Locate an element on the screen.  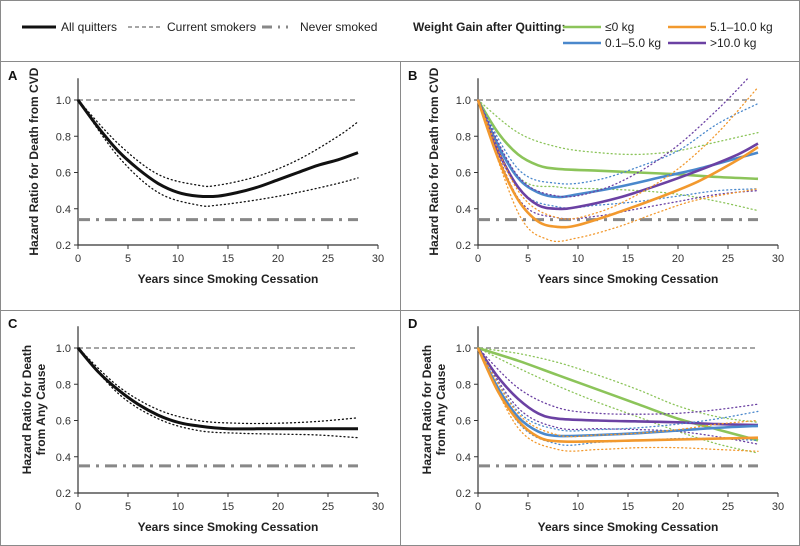
panel-letter: C is located at coordinates (13, 323).